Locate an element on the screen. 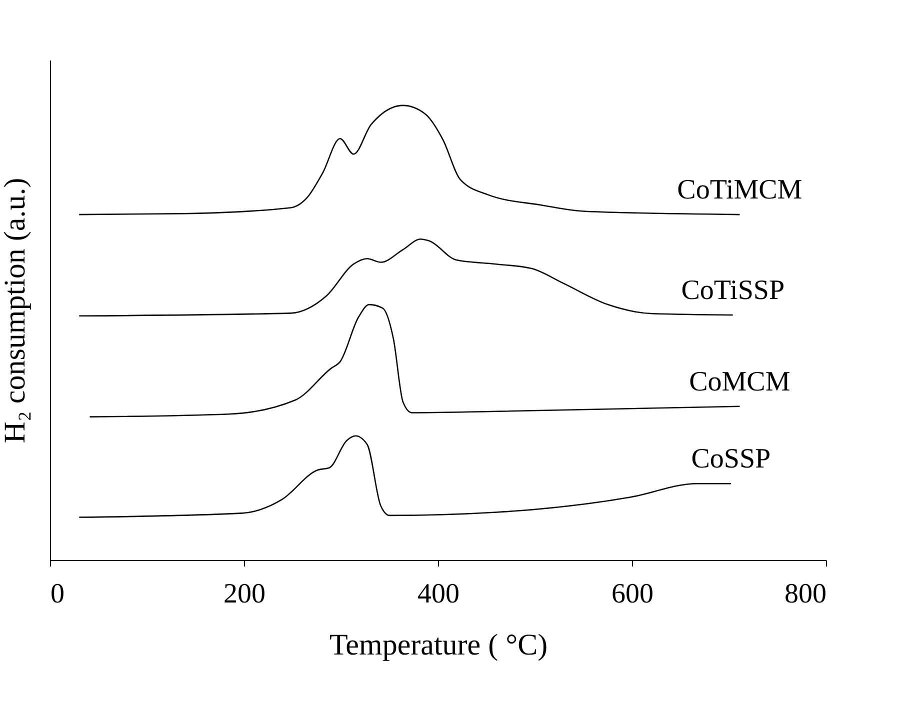 Image resolution: width=909 pixels, height=720 pixels. y-axis-title: H₂ consumption (a.u.) is located at coordinates (16, 311).